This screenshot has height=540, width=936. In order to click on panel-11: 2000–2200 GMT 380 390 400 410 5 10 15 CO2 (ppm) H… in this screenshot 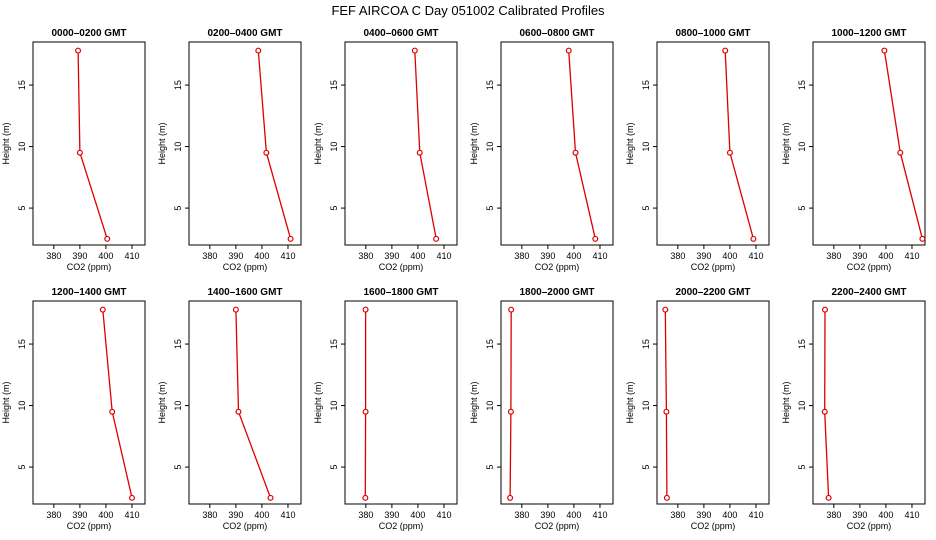, I will do `click(697, 409)`.